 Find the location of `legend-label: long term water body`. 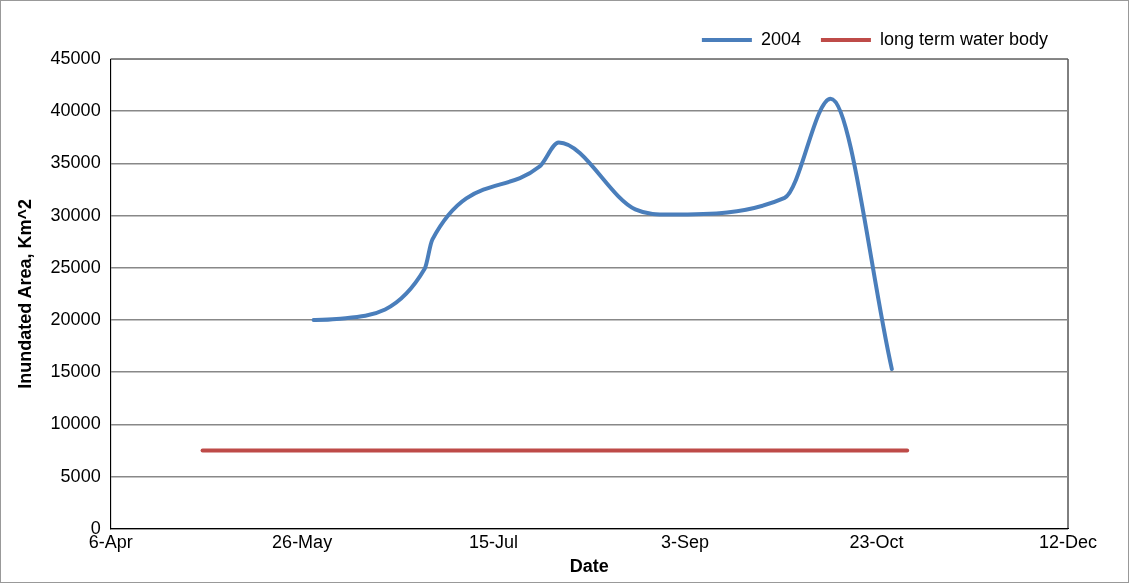

legend-label: long term water body is located at coordinates (964, 38).